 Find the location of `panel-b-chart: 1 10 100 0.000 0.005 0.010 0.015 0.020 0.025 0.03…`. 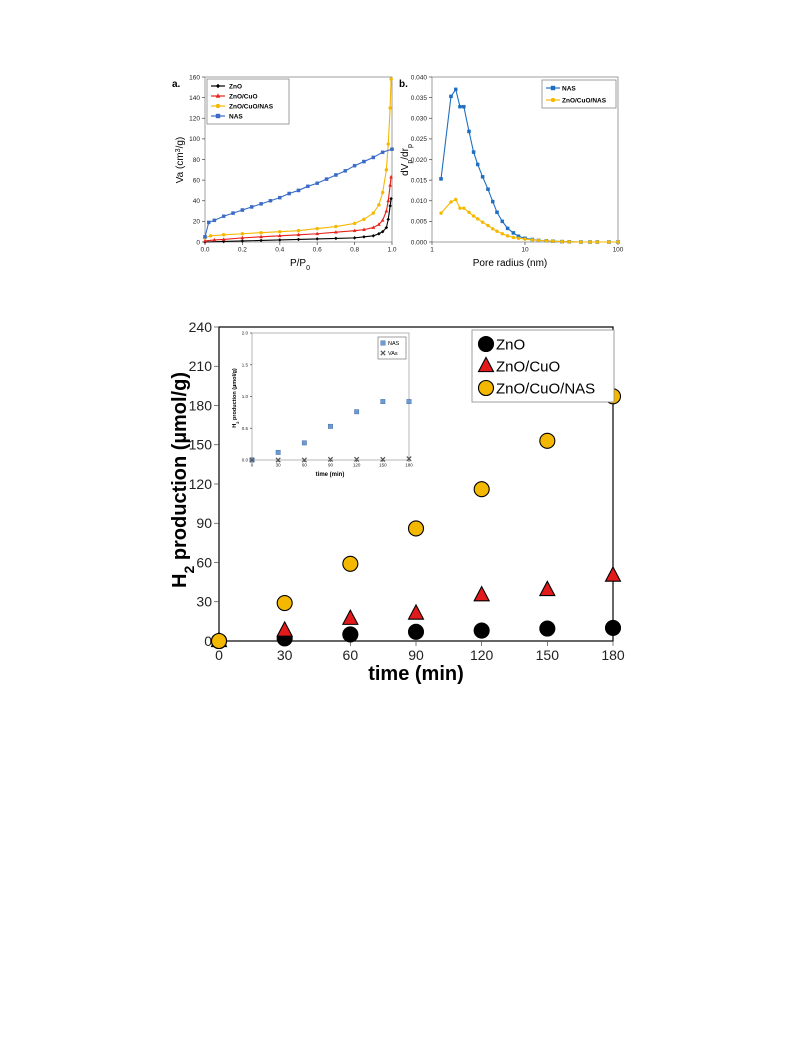

panel-b-chart: 1 10 100 0.000 0.005 0.010 0.015 0.020 0.025 0.03… is located at coordinates (517, 163).